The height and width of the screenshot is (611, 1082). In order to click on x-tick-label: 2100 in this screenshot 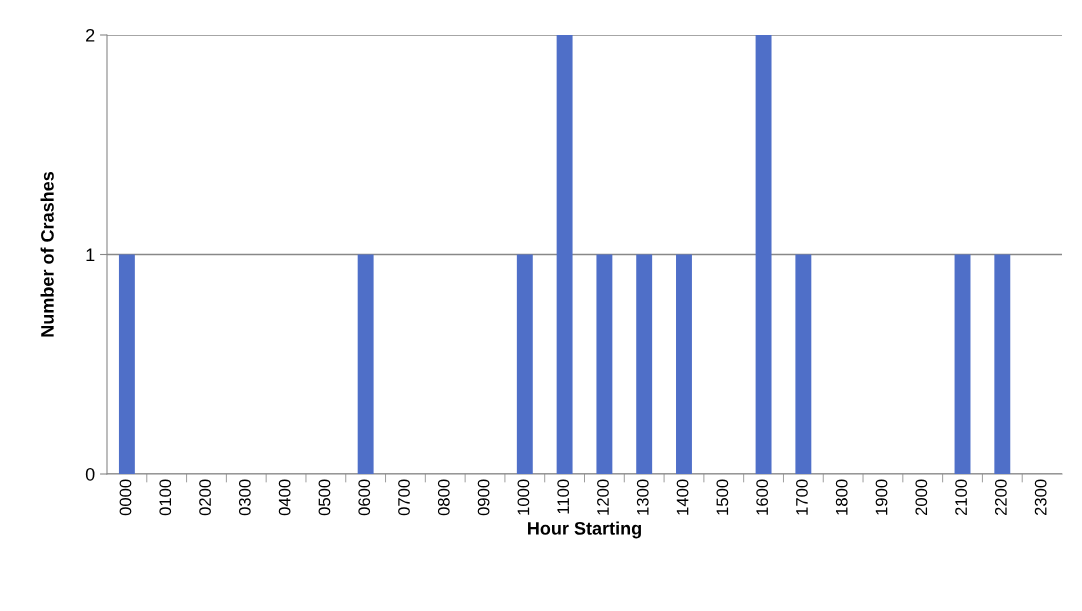, I will do `click(961, 497)`.